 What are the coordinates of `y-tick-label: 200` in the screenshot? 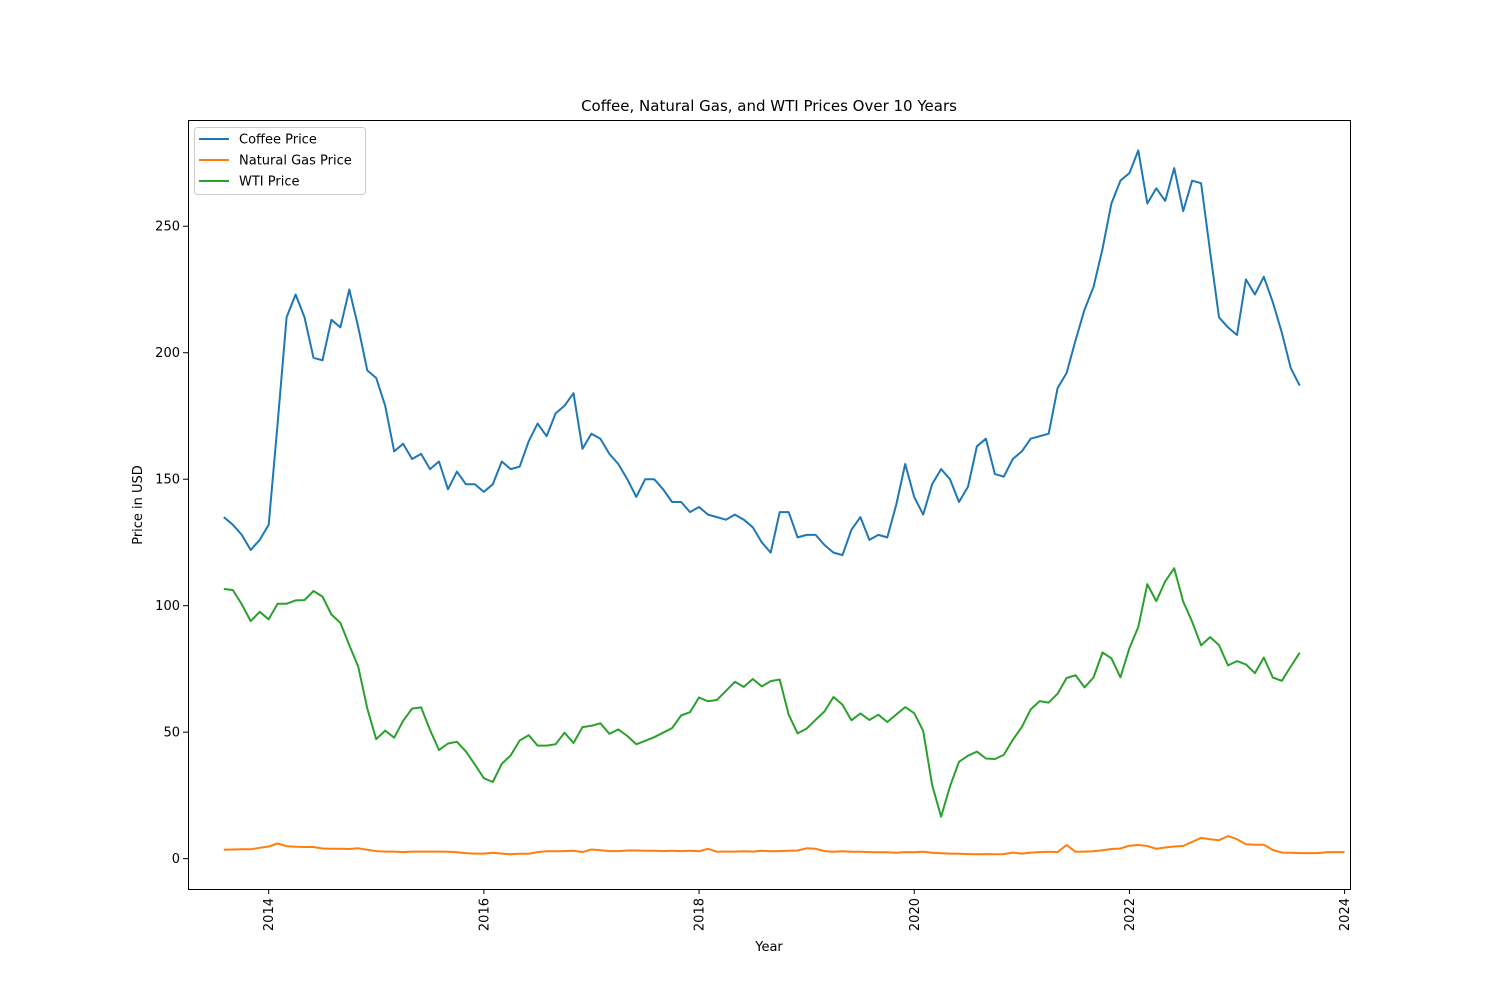 It's located at (167, 353).